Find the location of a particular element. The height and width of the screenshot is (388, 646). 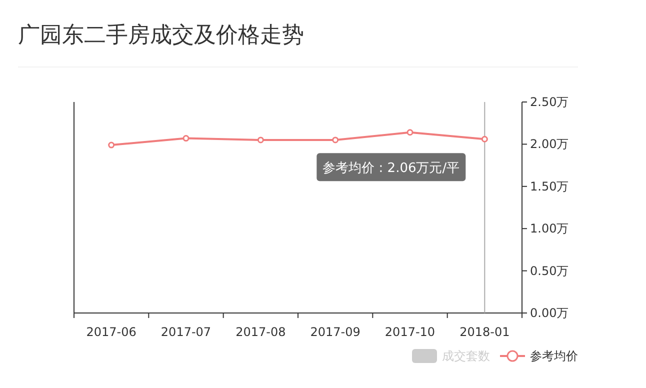

annotation: 参考均价 : 2.06万元/平 is located at coordinates (391, 168).